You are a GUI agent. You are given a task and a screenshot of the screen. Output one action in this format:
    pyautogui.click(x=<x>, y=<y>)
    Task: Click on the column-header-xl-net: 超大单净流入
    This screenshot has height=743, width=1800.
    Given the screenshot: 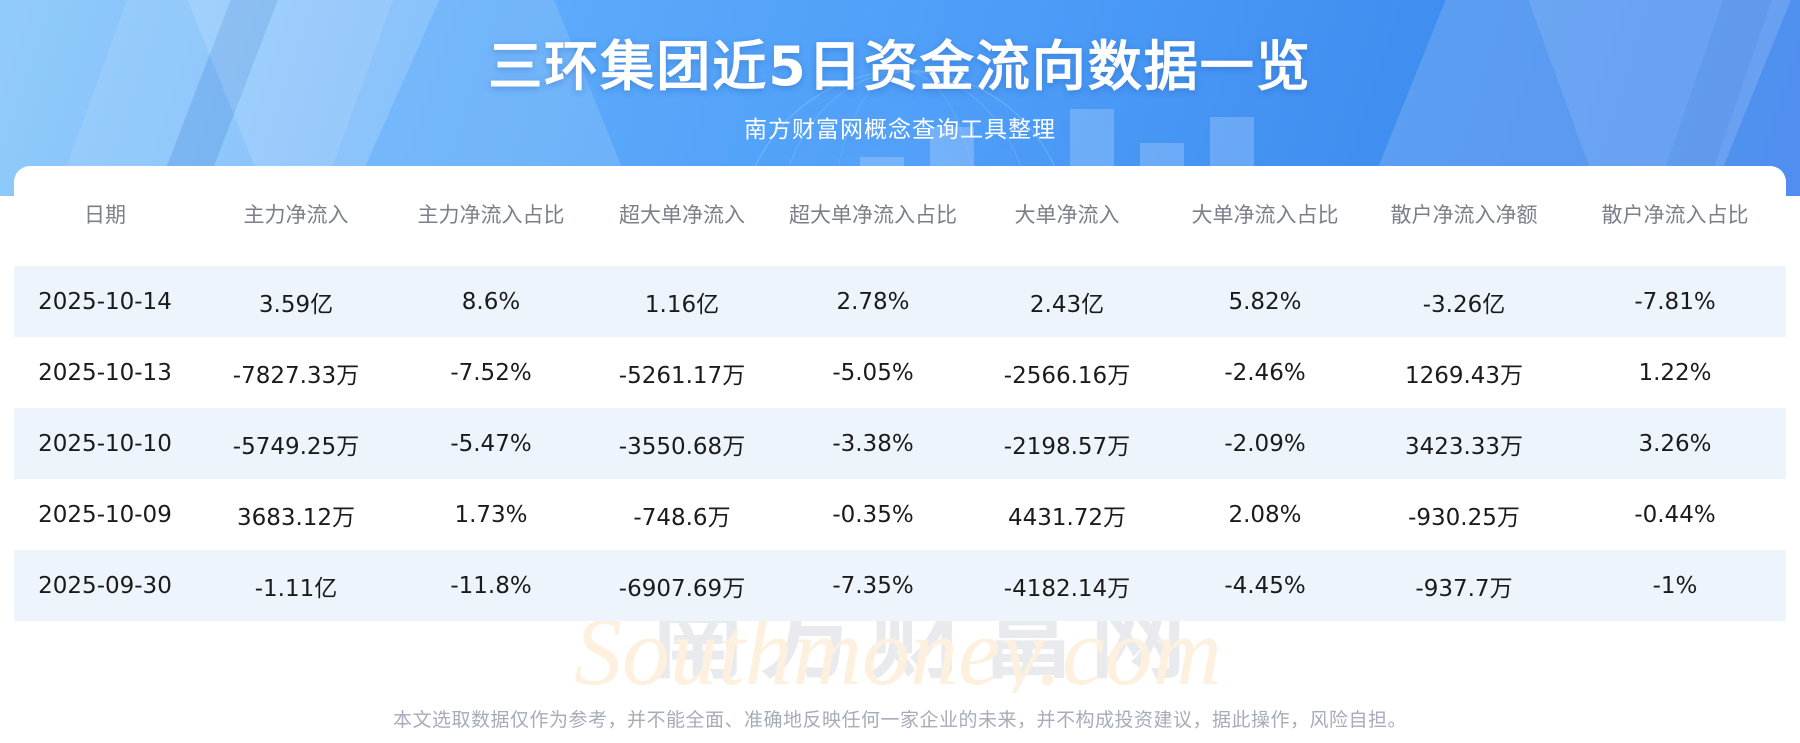 What is the action you would take?
    pyautogui.click(x=682, y=215)
    